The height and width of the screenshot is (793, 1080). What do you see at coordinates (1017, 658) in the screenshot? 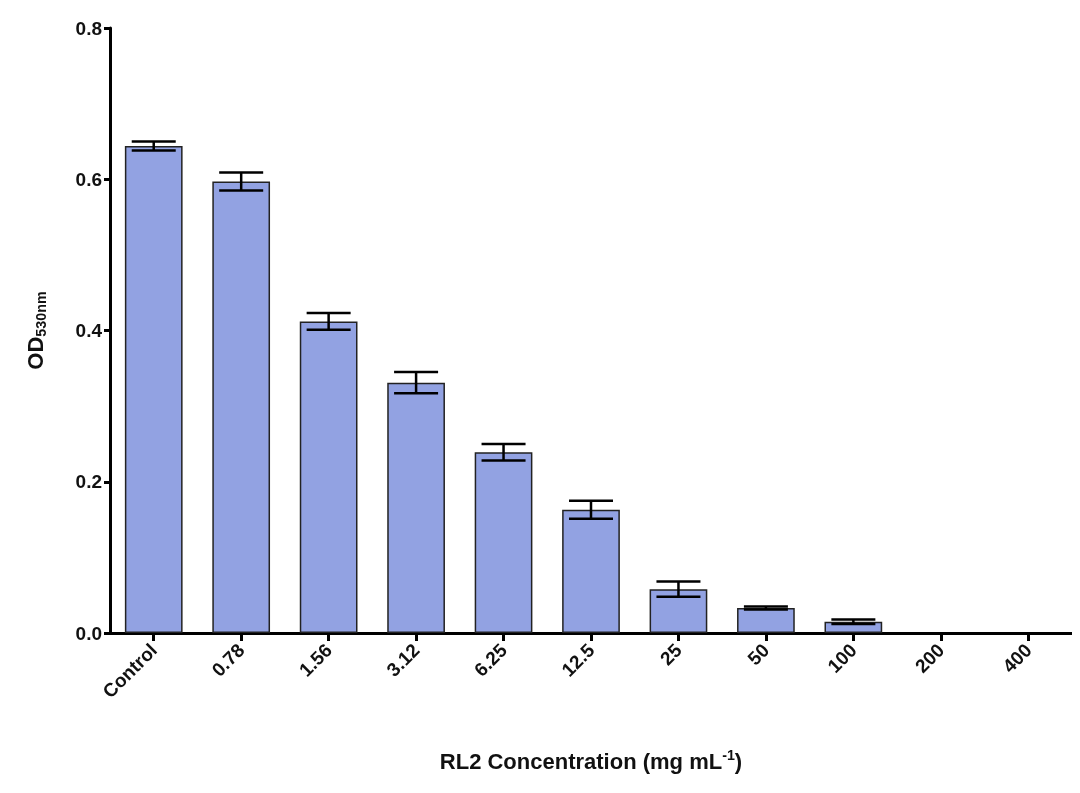
I see `x-tick-label: 400` at bounding box center [1017, 658].